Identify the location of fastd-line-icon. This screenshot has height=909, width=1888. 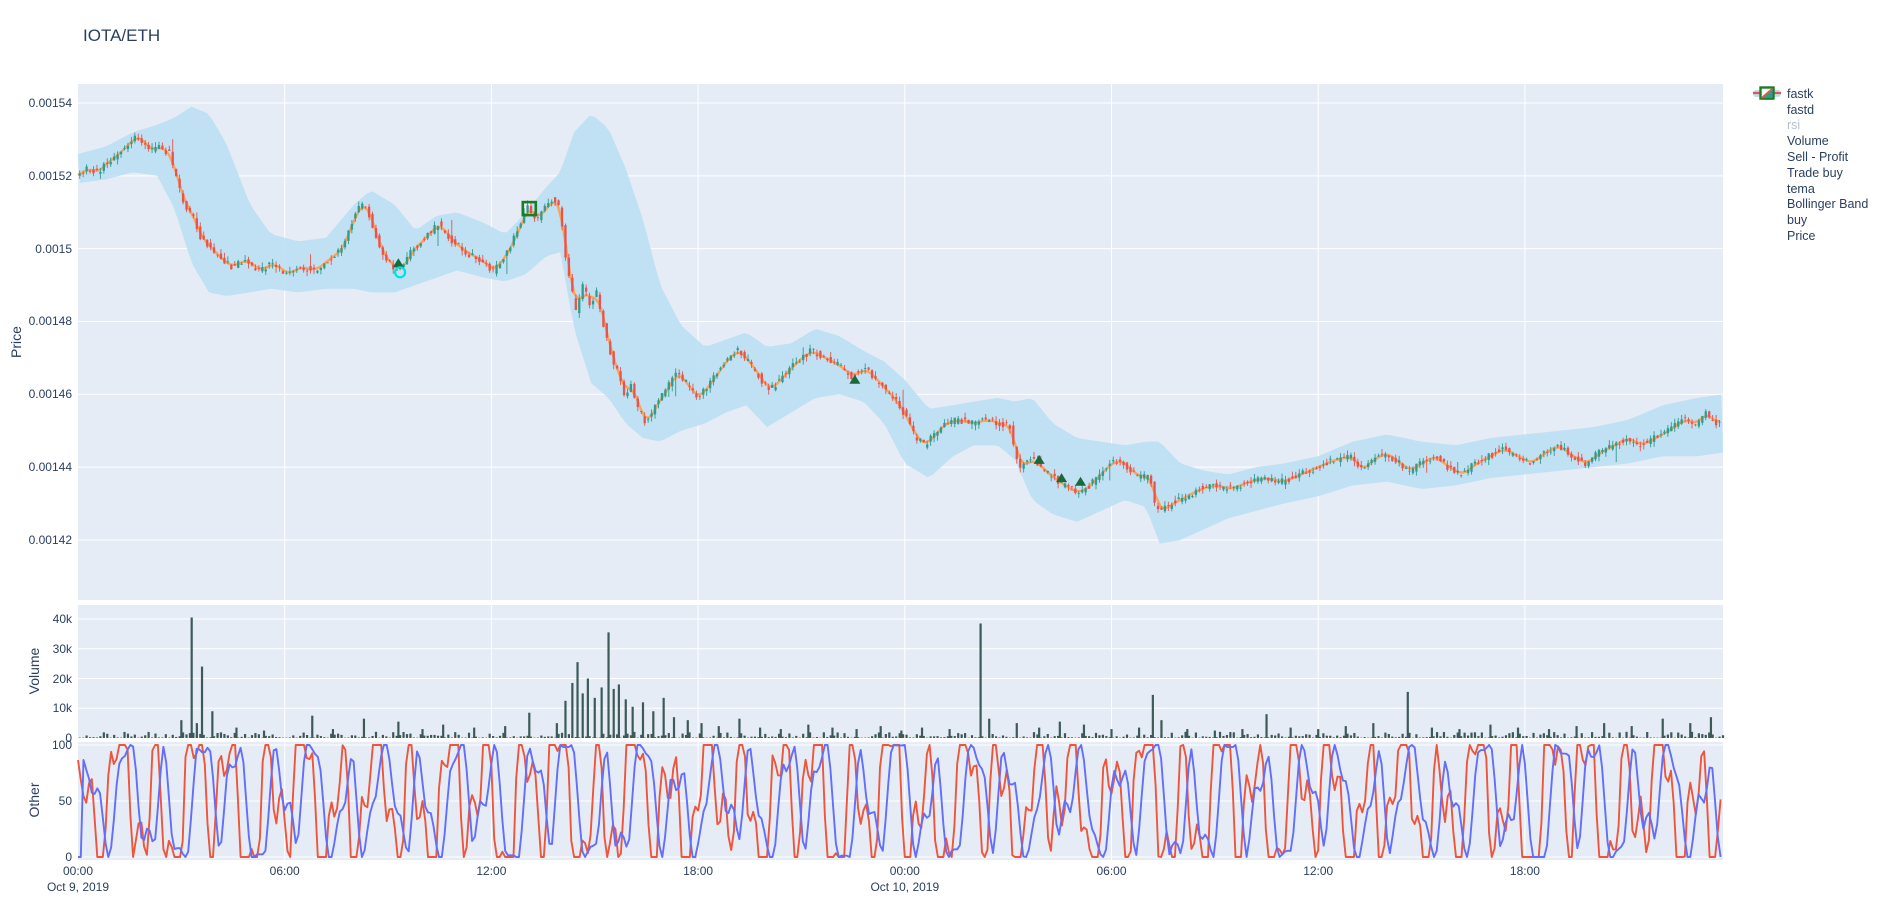
(1767, 104).